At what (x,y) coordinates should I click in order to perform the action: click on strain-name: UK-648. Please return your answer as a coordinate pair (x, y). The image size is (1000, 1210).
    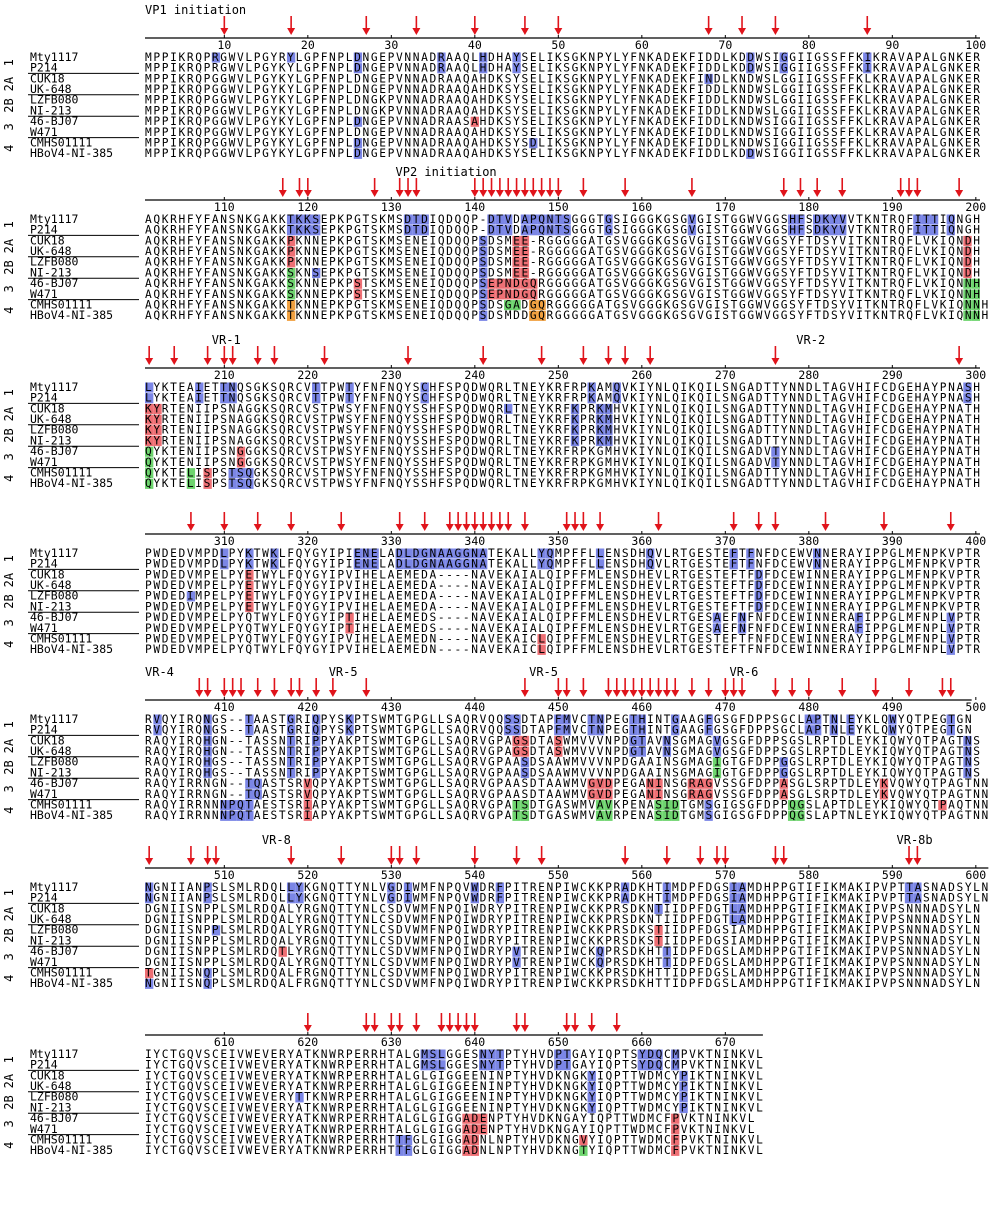
    Looking at the image, I should click on (51, 419).